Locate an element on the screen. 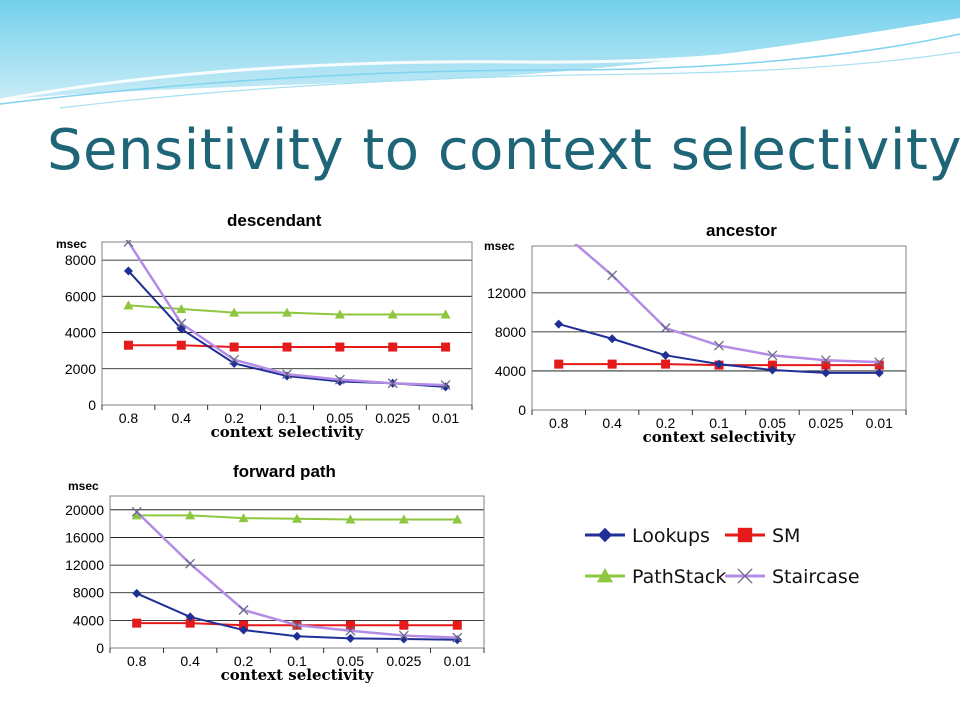  x-axis-label: context selectivity is located at coordinates (720, 437).